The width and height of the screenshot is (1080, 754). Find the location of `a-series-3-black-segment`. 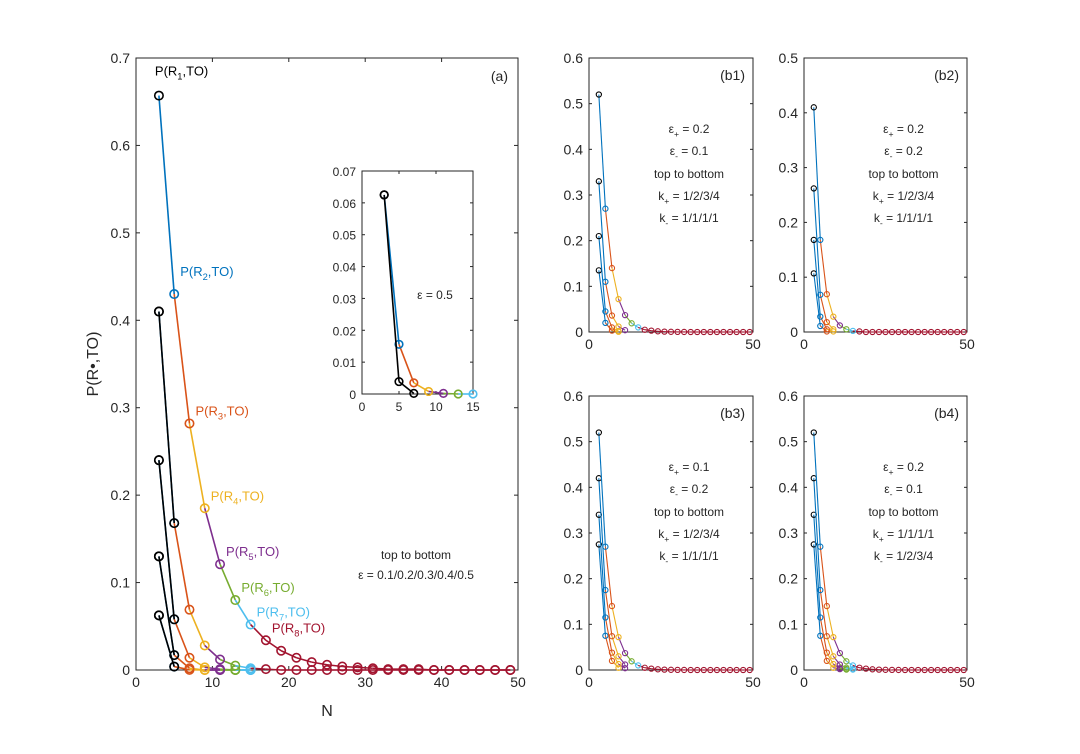

a-series-3-black-segment is located at coordinates (166, 606).